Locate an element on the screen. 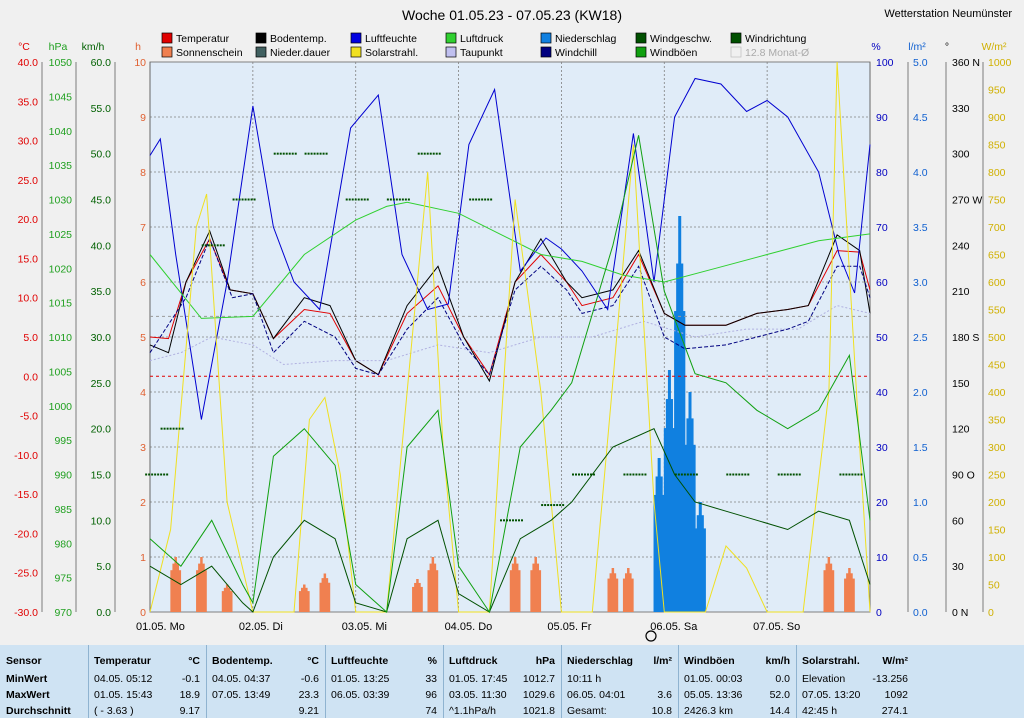  stats-cell: MaxWert is located at coordinates (28, 695).